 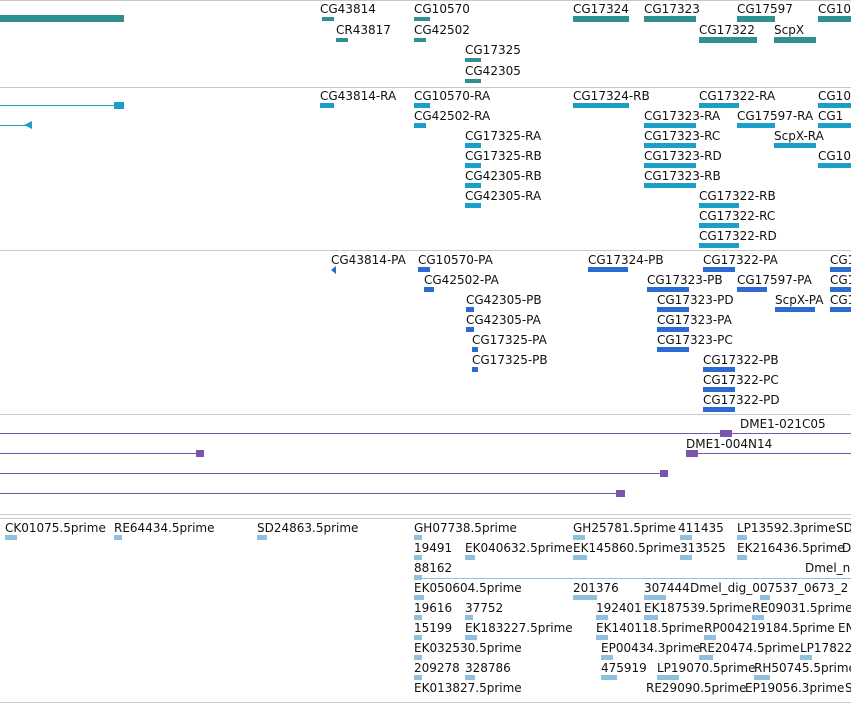 I want to click on transcript-label: CG43814-RA, so click(x=358, y=96).